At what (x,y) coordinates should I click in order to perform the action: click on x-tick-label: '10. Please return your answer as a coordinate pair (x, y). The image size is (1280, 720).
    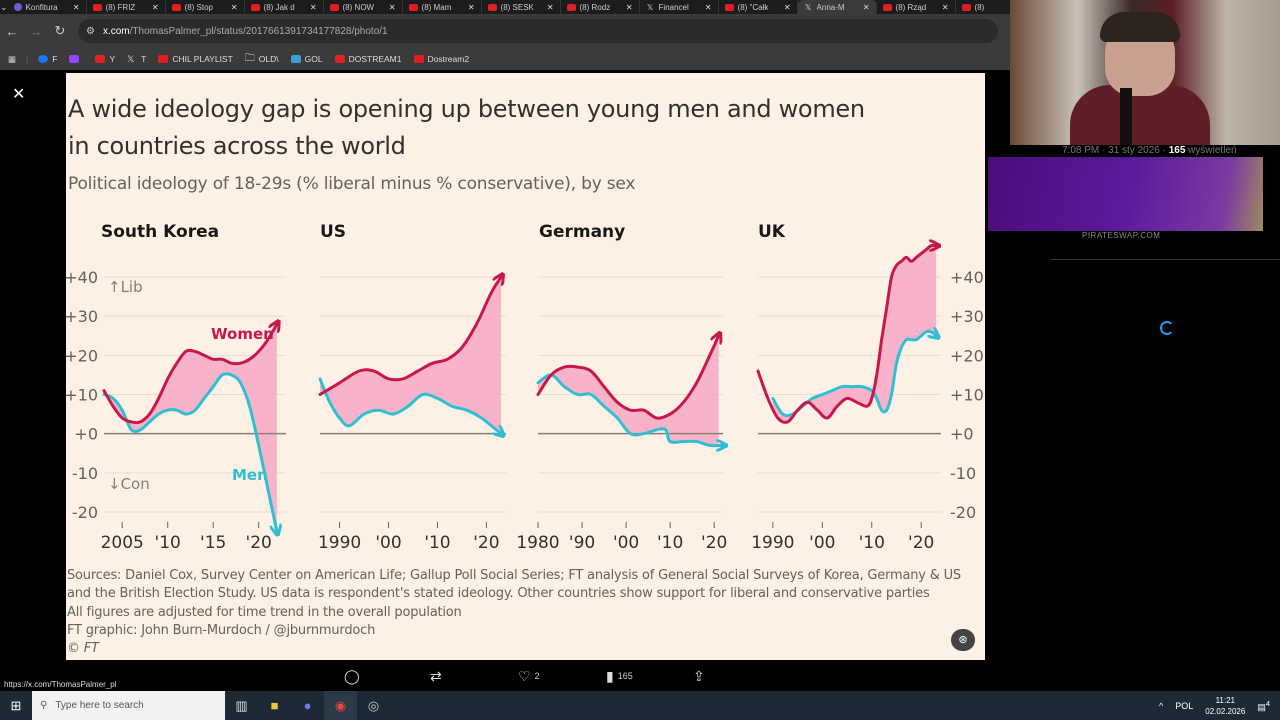
    Looking at the image, I should click on (437, 543).